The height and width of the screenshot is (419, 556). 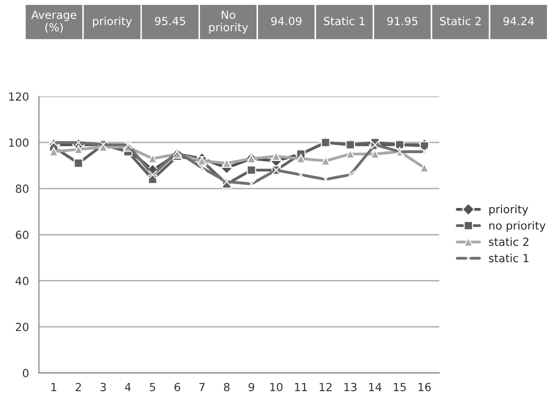 What do you see at coordinates (350, 387) in the screenshot?
I see `x-tick-label: 13` at bounding box center [350, 387].